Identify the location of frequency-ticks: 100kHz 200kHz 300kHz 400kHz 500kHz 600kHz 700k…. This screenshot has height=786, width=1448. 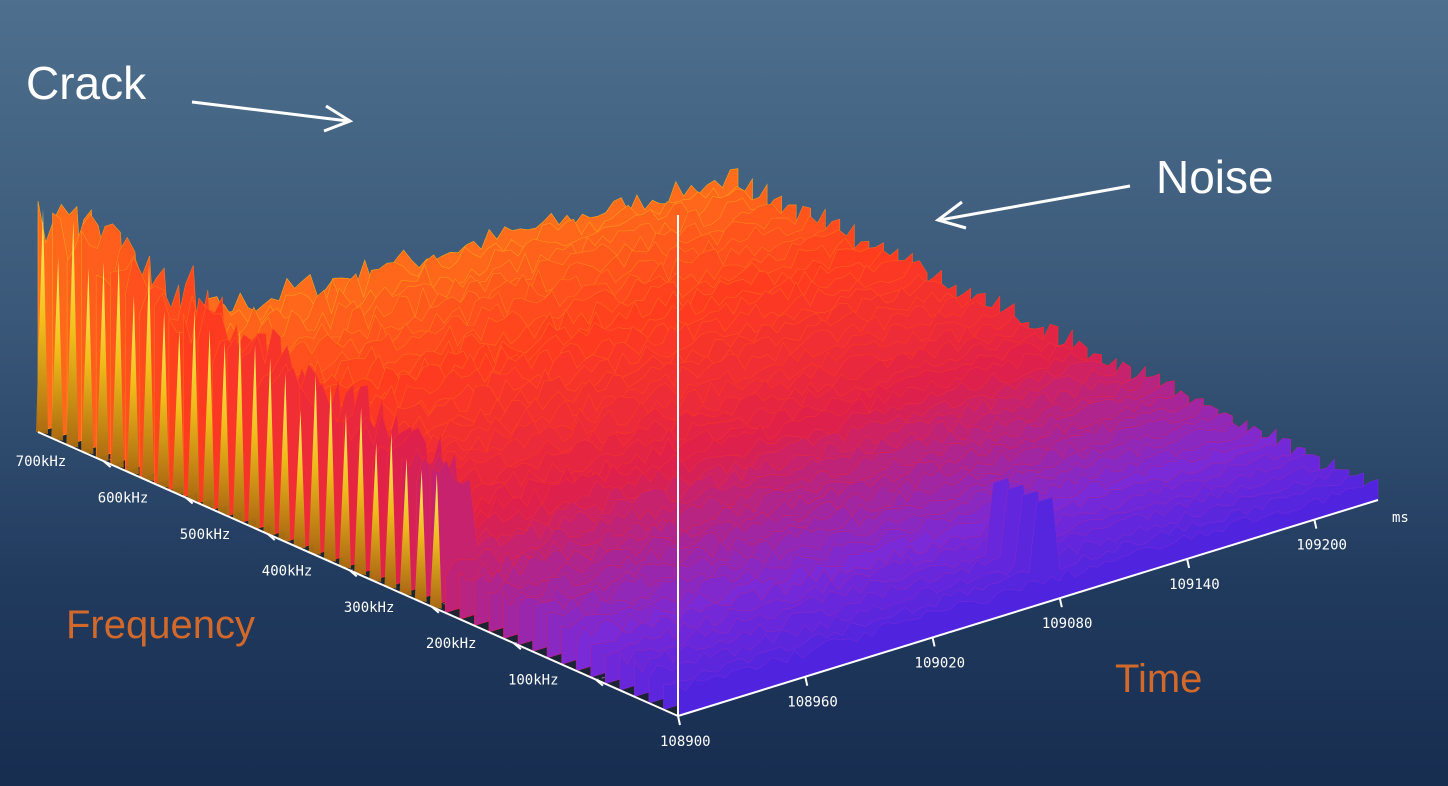
(310, 571).